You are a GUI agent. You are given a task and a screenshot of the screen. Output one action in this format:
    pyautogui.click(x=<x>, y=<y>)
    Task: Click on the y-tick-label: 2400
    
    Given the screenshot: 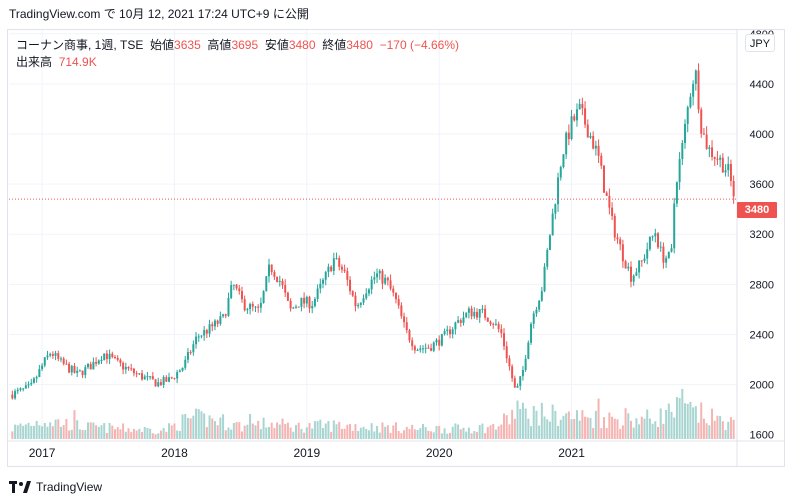 What is the action you would take?
    pyautogui.click(x=762, y=335)
    